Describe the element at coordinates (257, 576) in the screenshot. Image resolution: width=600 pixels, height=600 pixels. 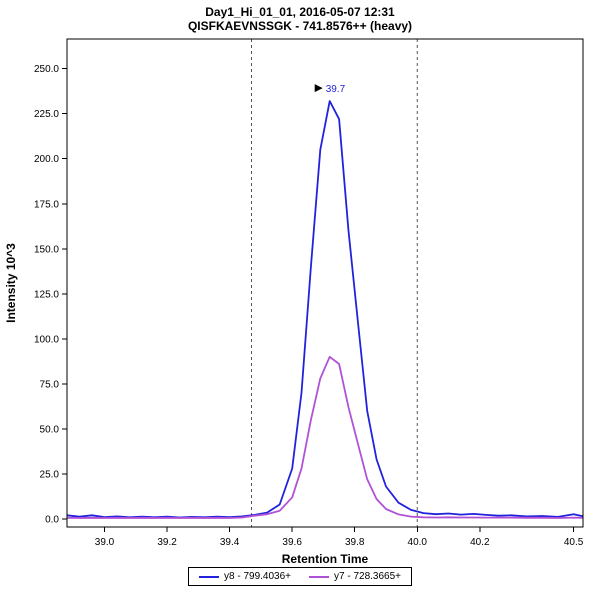
I see `legend-series-label: y8 - 799.4036+` at that location.